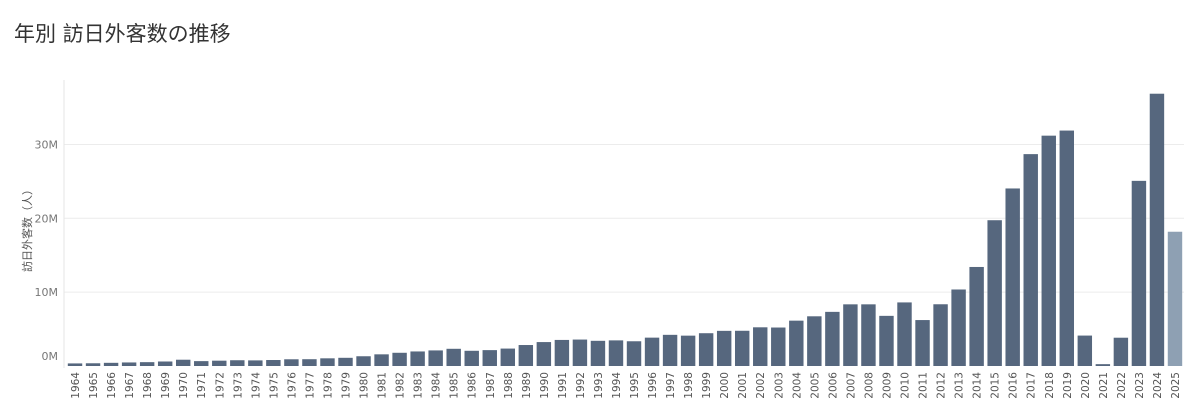 The width and height of the screenshot is (1194, 418). I want to click on bar-1995, so click(634, 353).